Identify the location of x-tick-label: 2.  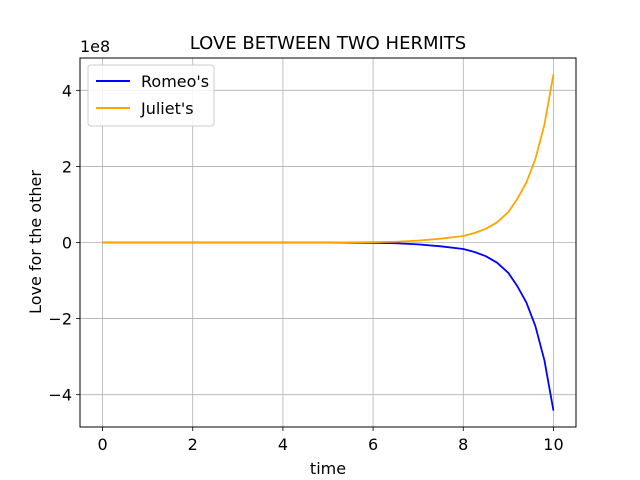
(193, 444).